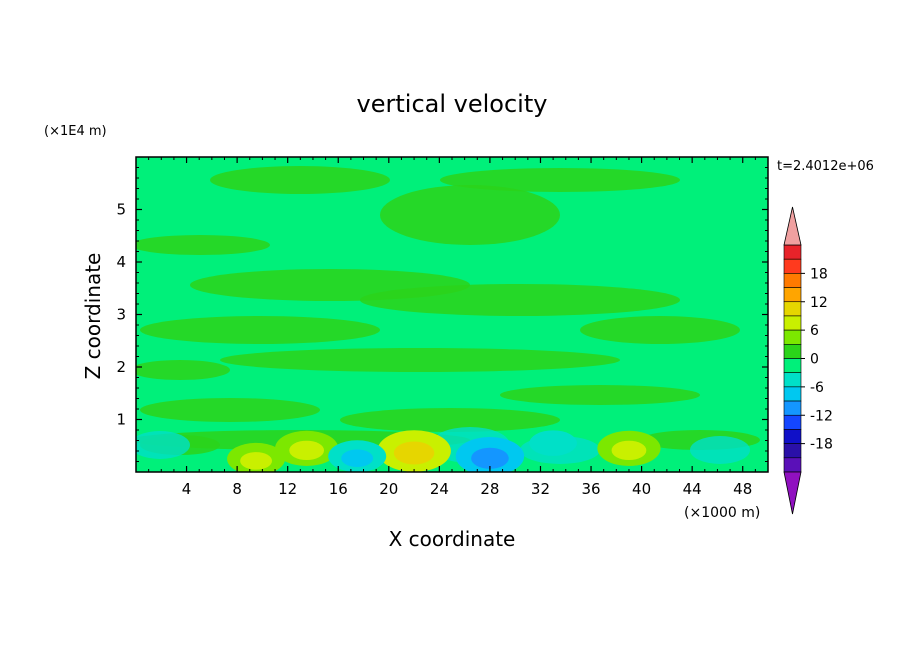 The width and height of the screenshot is (904, 654). Describe the element at coordinates (121, 210) in the screenshot. I see `y-tick-label: 5` at that location.